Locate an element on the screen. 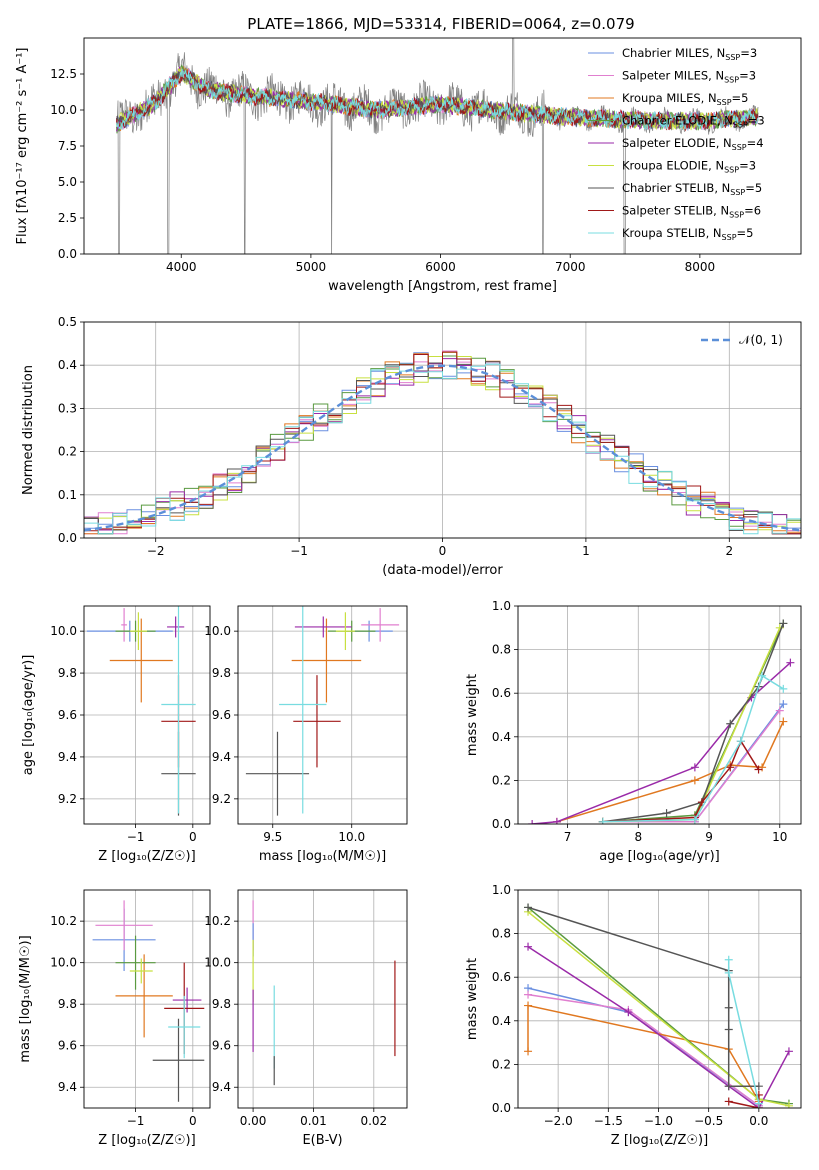 The width and height of the screenshot is (819, 1170). x-tick-label: 0.0 is located at coordinates (758, 1121).